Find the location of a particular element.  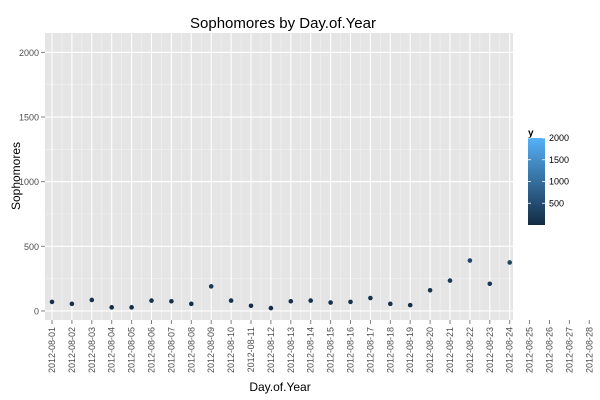

x-tick-label: 2012-08-22 is located at coordinates (470, 350).